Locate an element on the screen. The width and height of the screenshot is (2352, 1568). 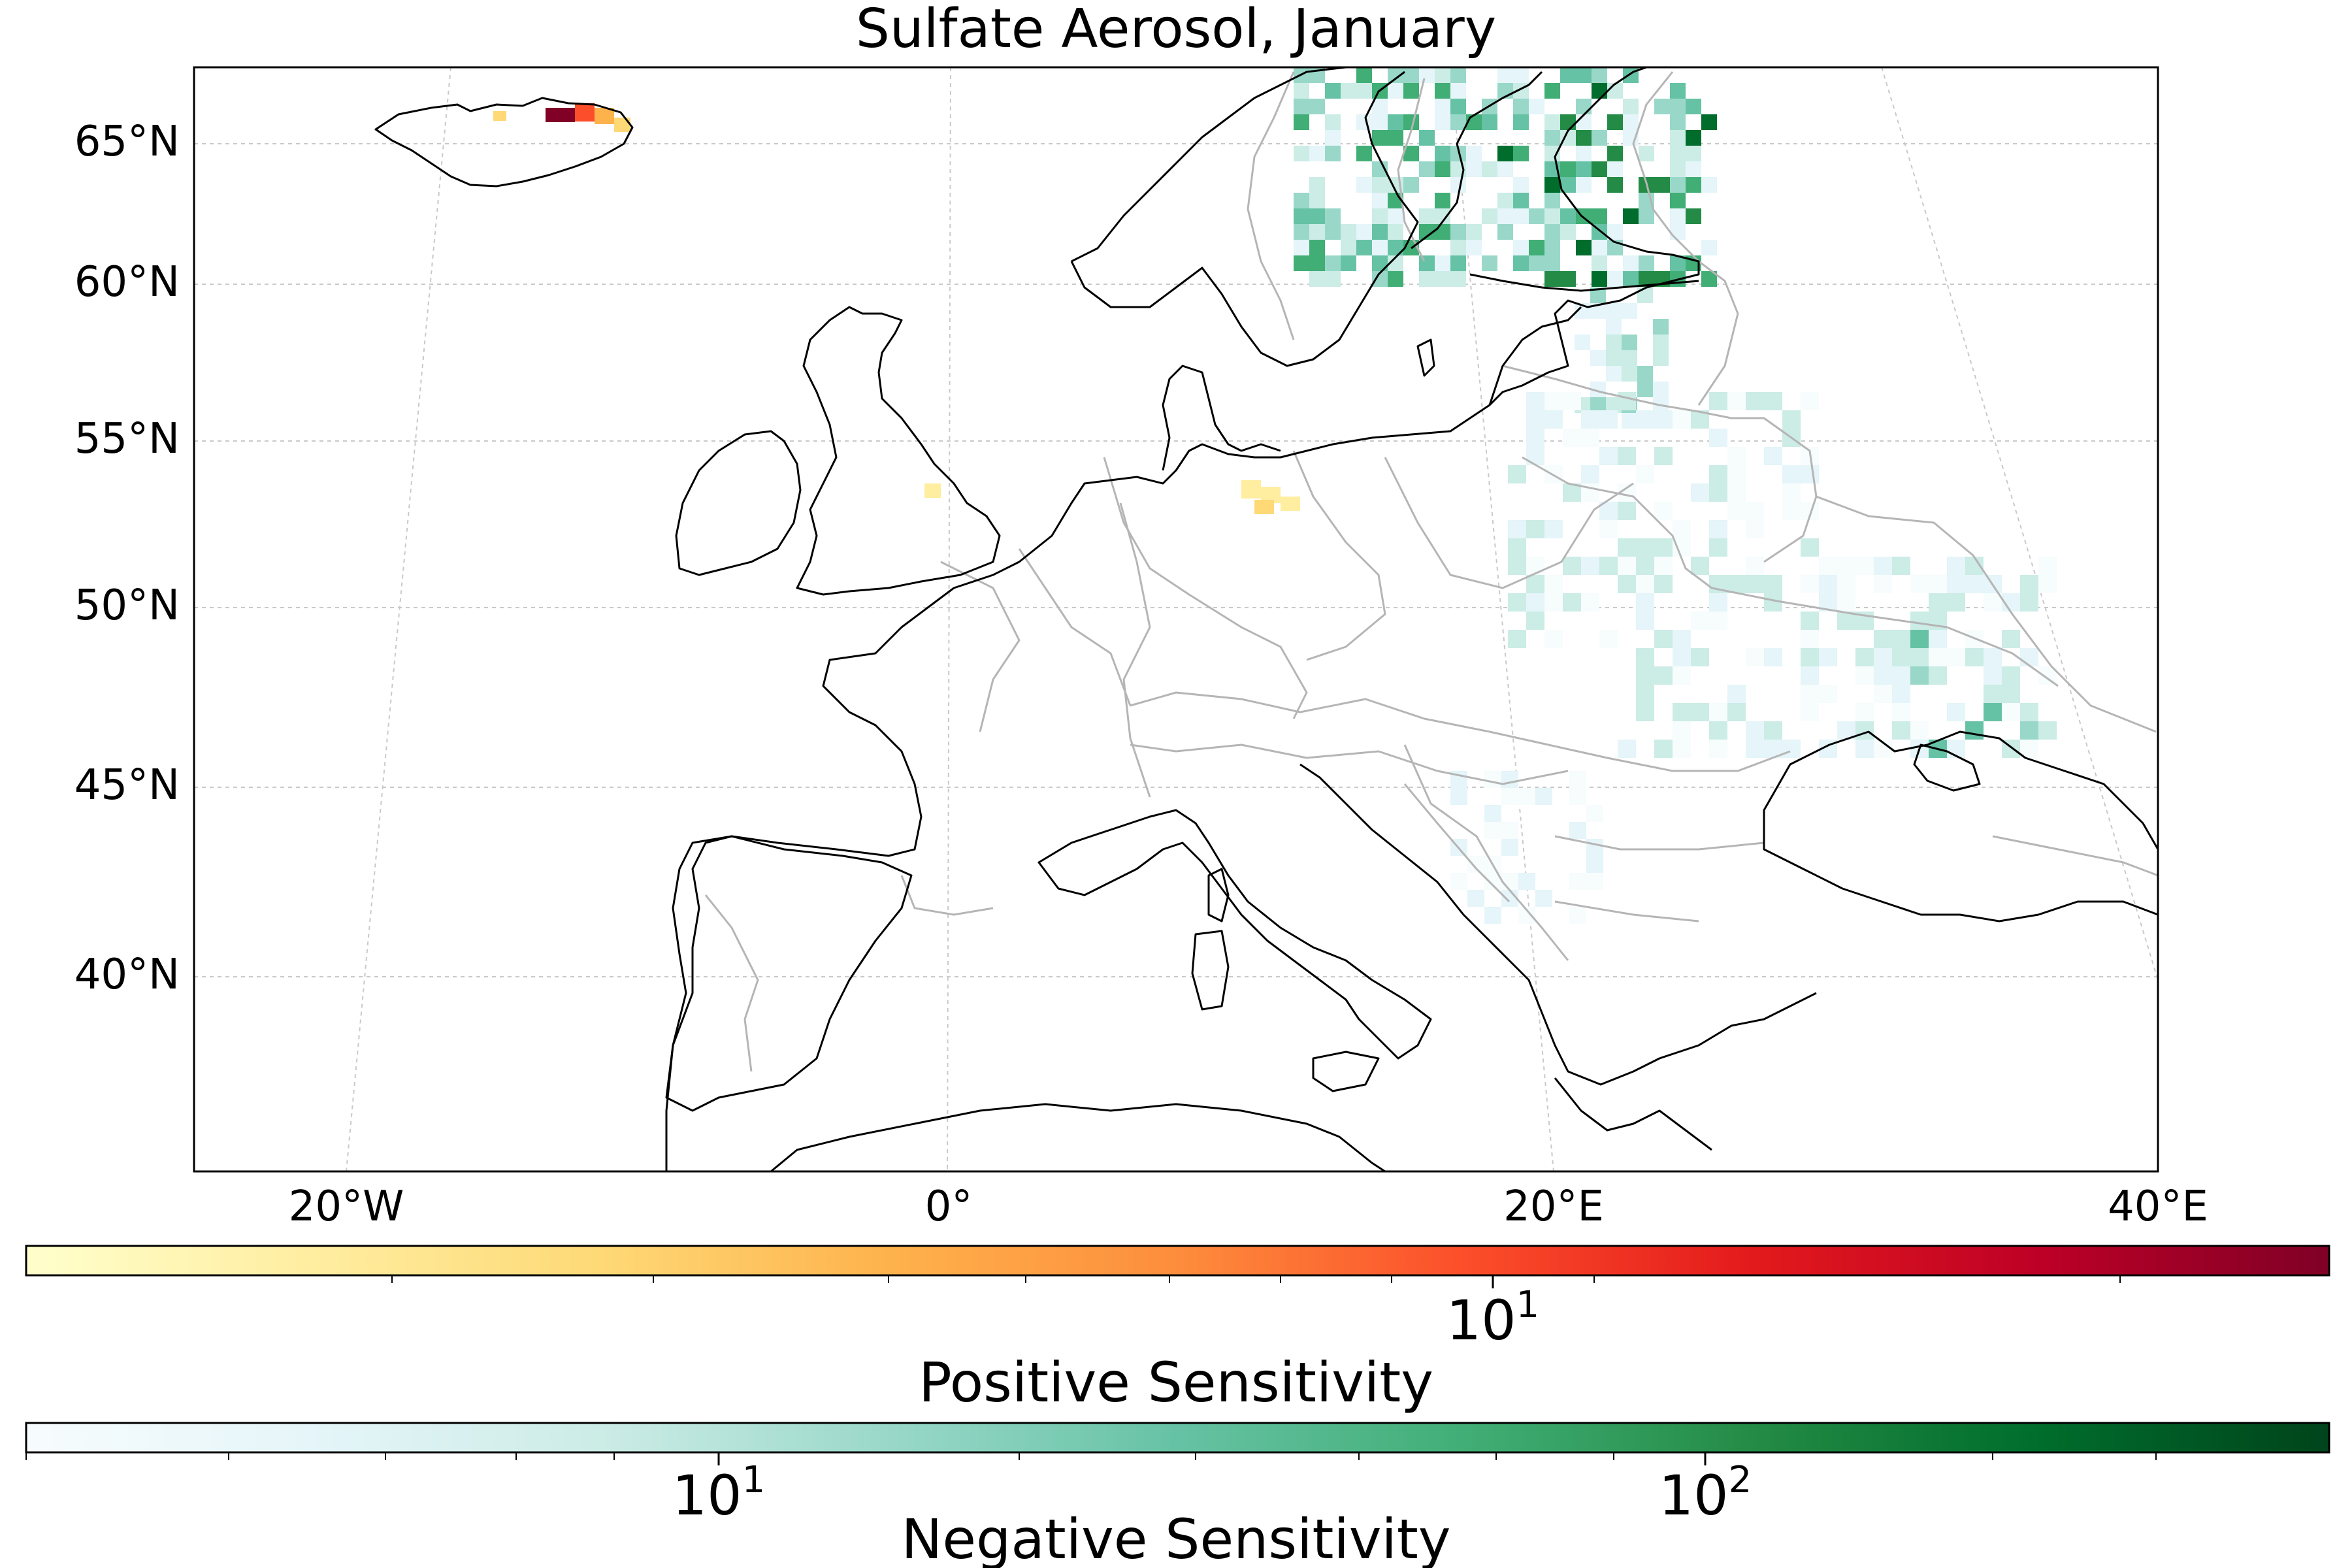
finland-coast is located at coordinates (1555, 181).